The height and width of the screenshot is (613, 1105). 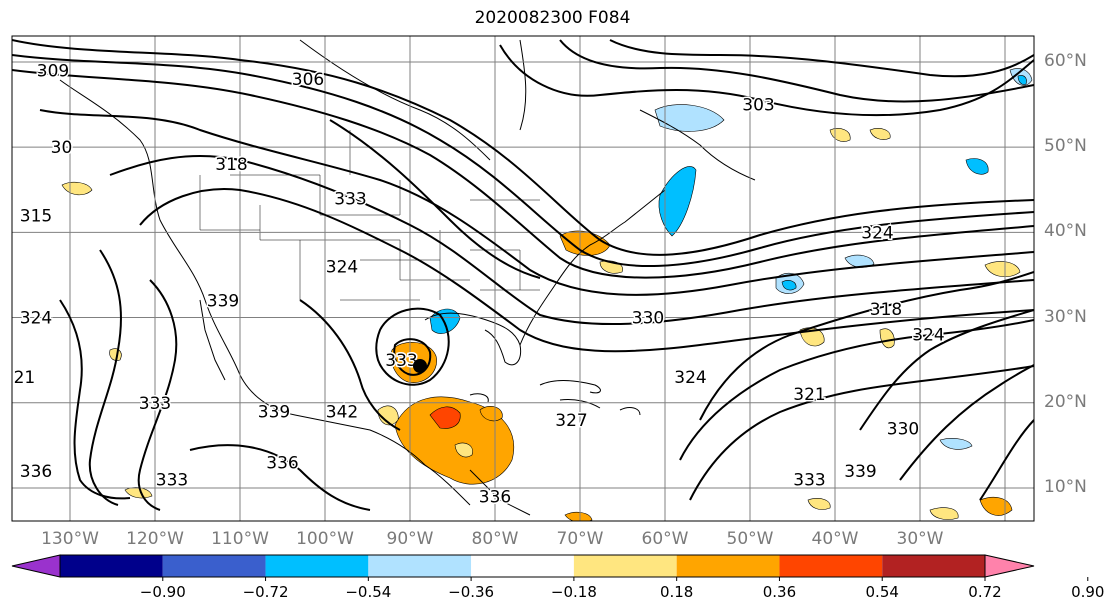 What do you see at coordinates (342, 412) in the screenshot?
I see `contour-label: 342` at bounding box center [342, 412].